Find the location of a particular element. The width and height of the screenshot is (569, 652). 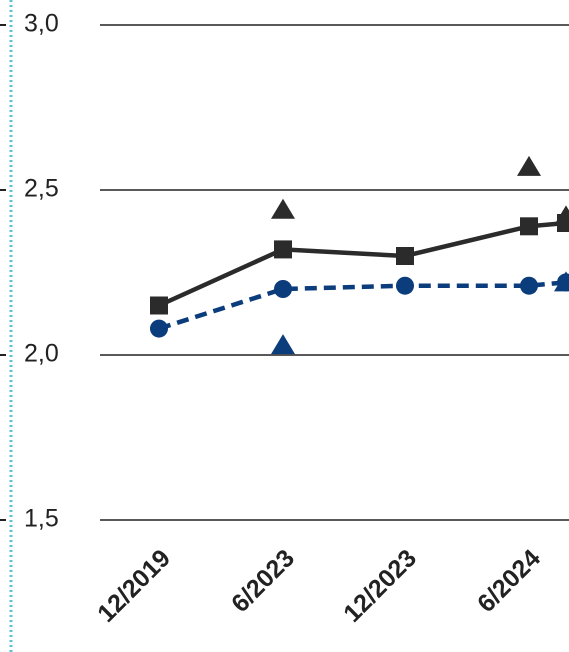

y-tick-label: 1,5 is located at coordinates (41, 519).